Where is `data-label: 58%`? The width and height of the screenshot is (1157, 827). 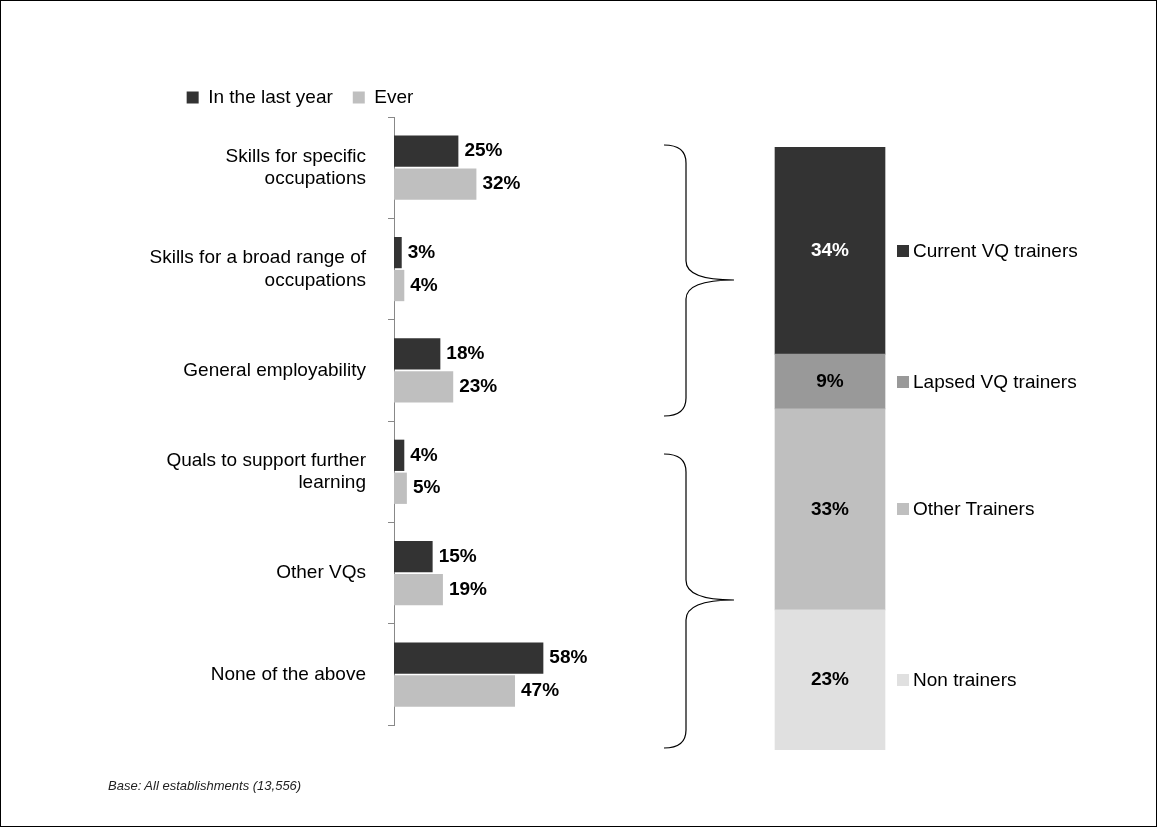
data-label: 58% is located at coordinates (568, 657).